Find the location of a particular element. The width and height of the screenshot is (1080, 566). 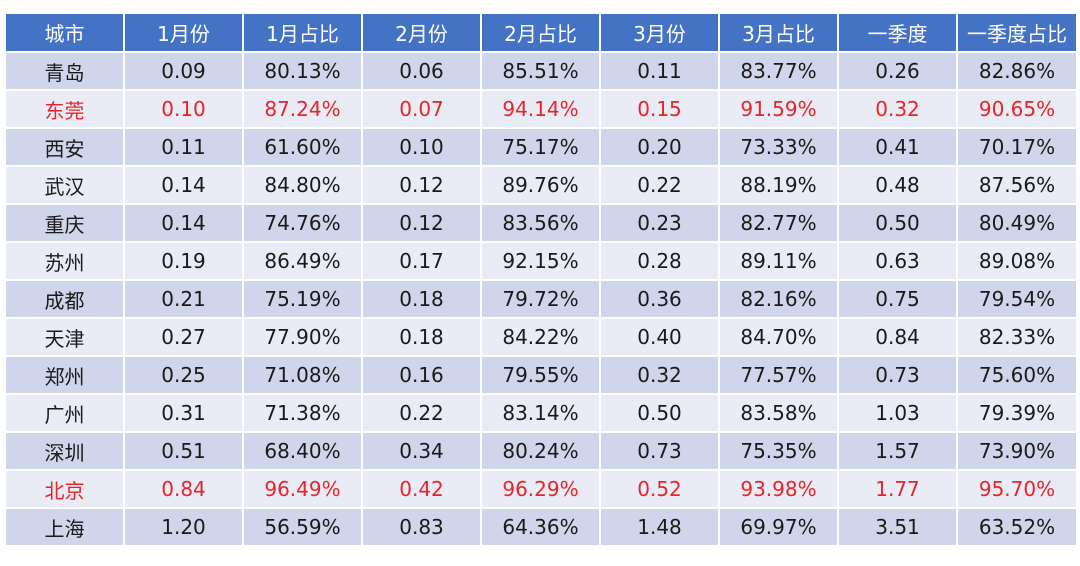

value-cell: 75.17% is located at coordinates (540, 147).